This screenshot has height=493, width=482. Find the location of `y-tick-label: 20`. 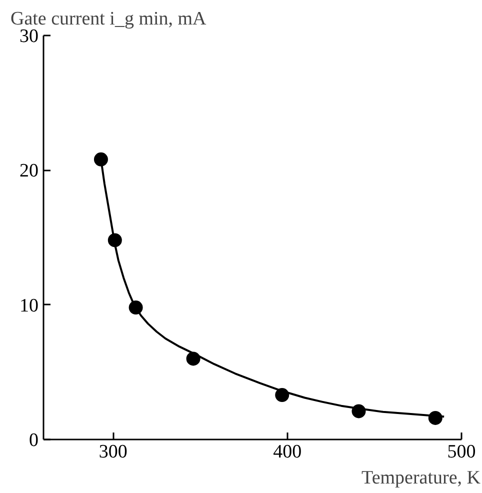

y-tick-label: 20 is located at coordinates (29, 171).